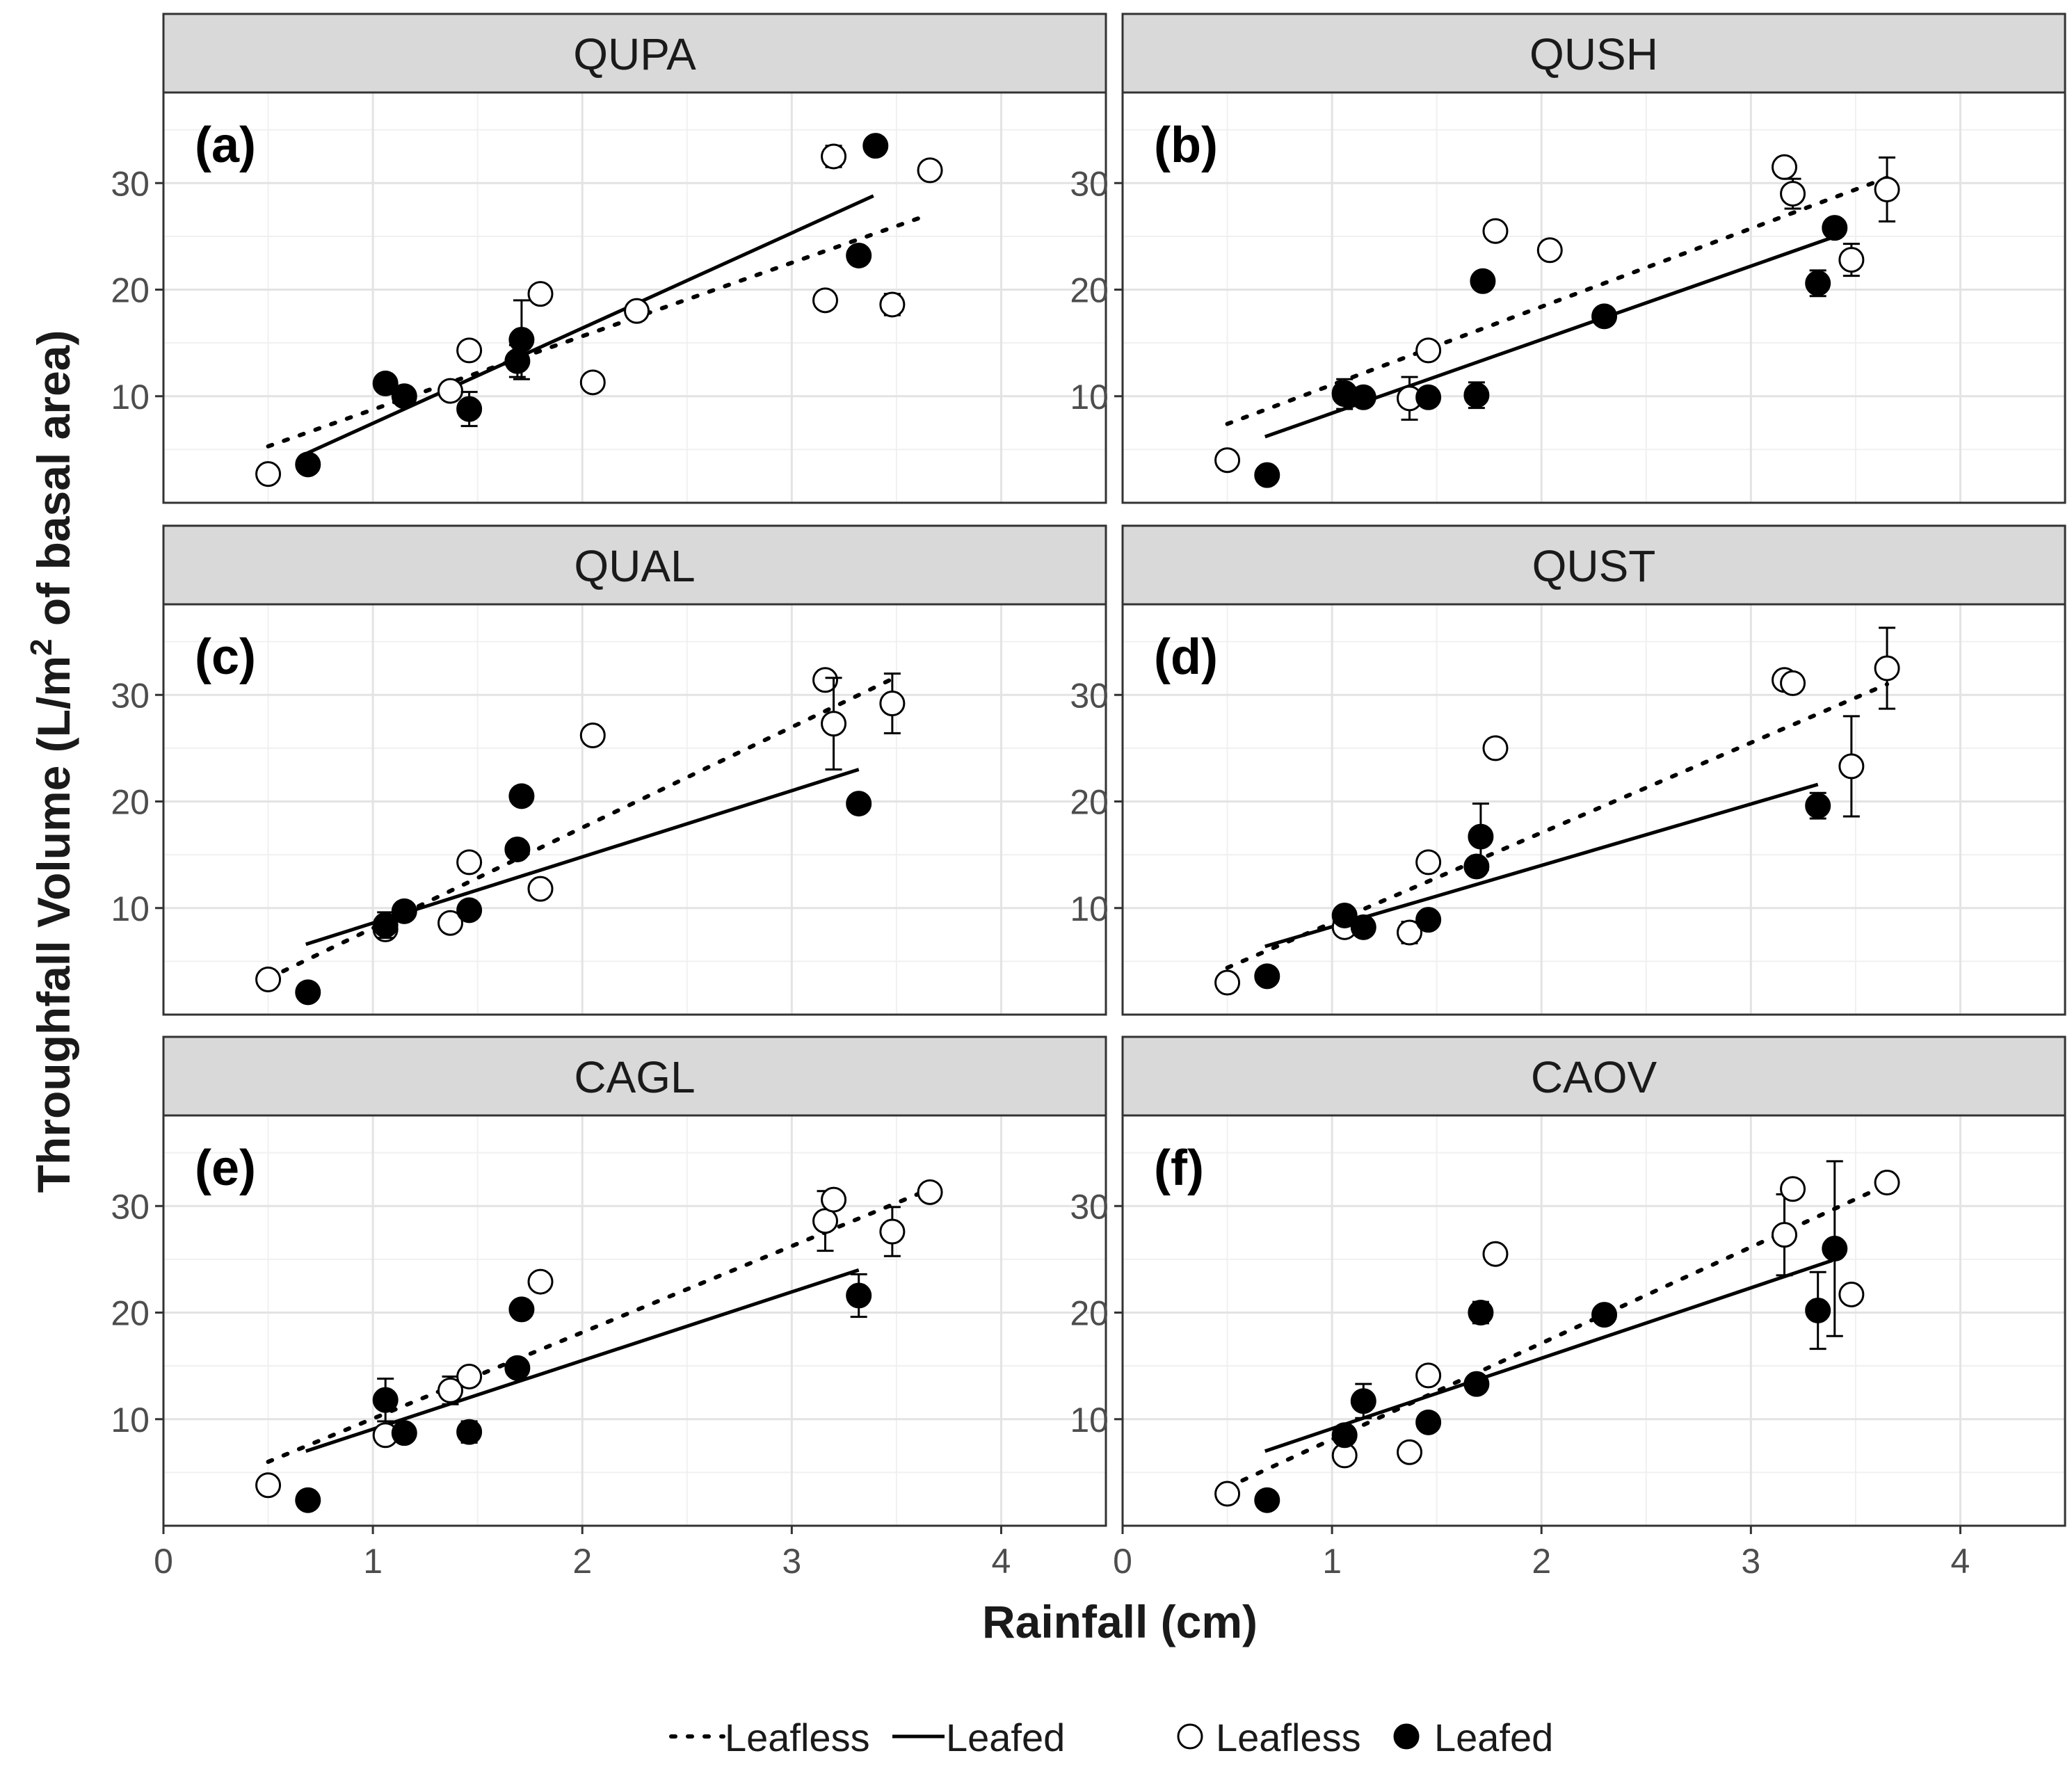 Image resolution: width=2072 pixels, height=1774 pixels. I want to click on x-tick-label: 4, so click(1002, 1561).